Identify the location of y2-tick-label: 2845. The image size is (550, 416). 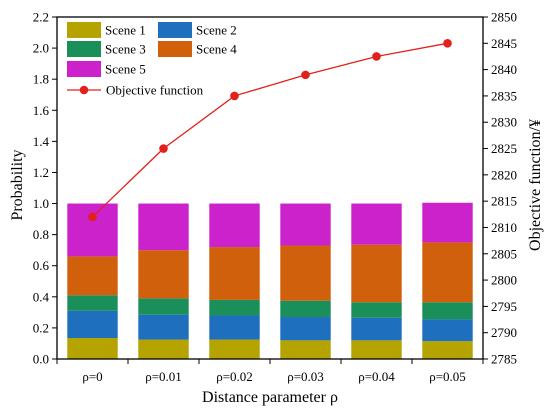
(504, 43).